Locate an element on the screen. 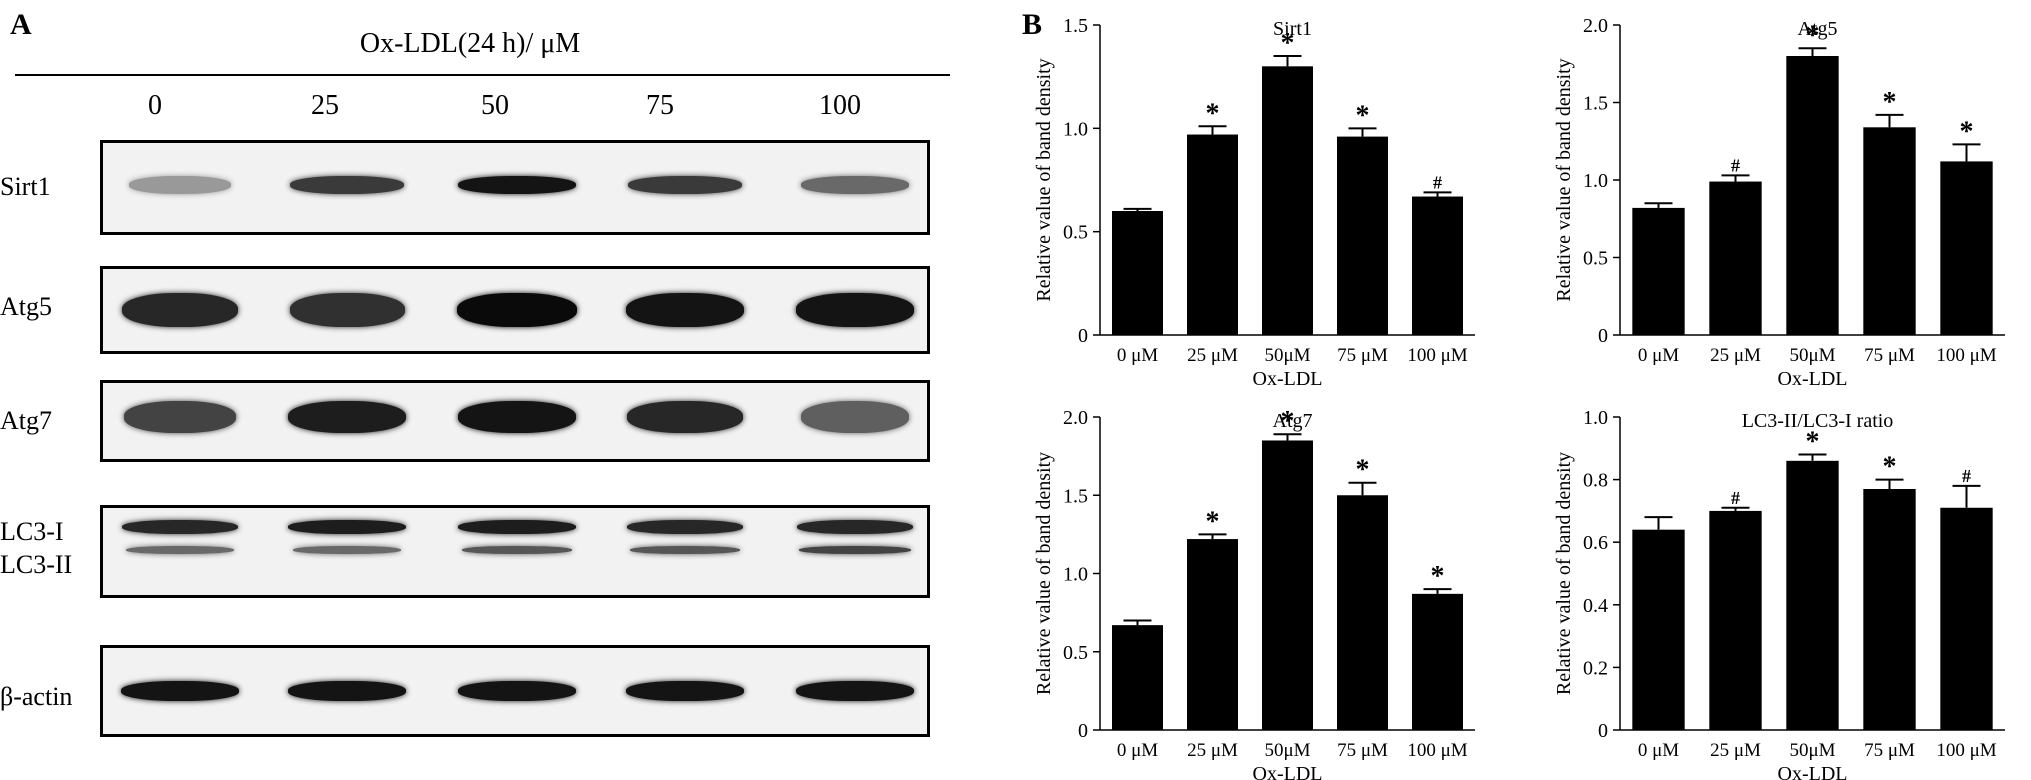 The height and width of the screenshot is (780, 2031). blot-image-lc3 is located at coordinates (515, 551).